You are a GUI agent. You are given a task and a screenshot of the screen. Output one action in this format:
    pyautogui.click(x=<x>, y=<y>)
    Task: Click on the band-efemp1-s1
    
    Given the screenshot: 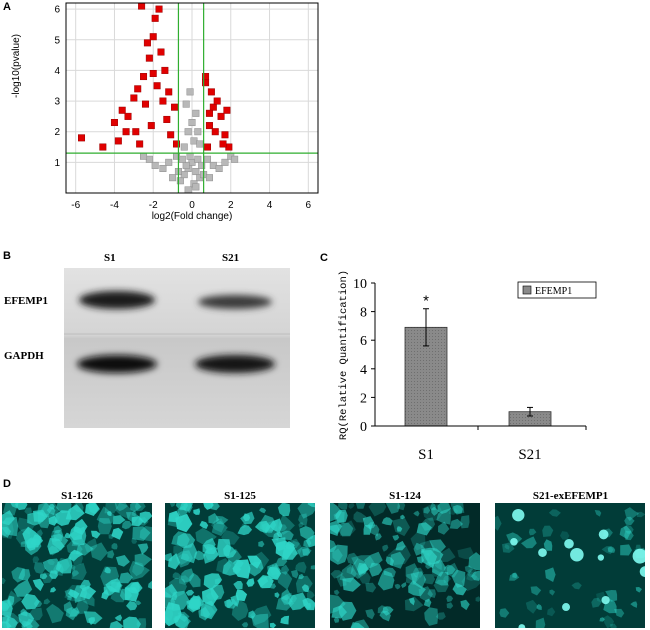 What is the action you would take?
    pyautogui.click(x=117, y=300)
    